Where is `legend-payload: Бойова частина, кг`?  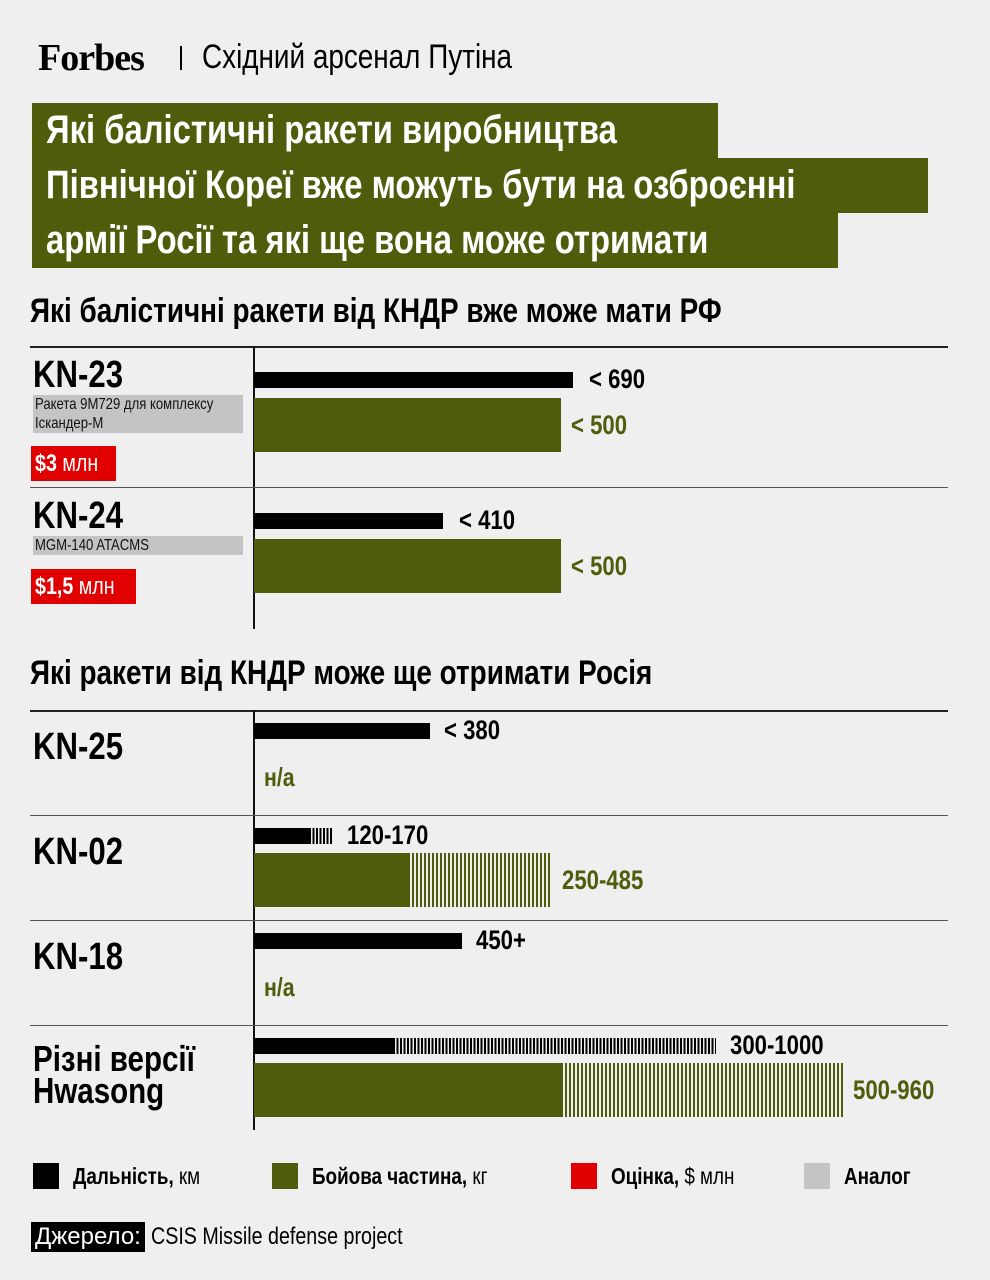 legend-payload: Бойова частина, кг is located at coordinates (399, 1176).